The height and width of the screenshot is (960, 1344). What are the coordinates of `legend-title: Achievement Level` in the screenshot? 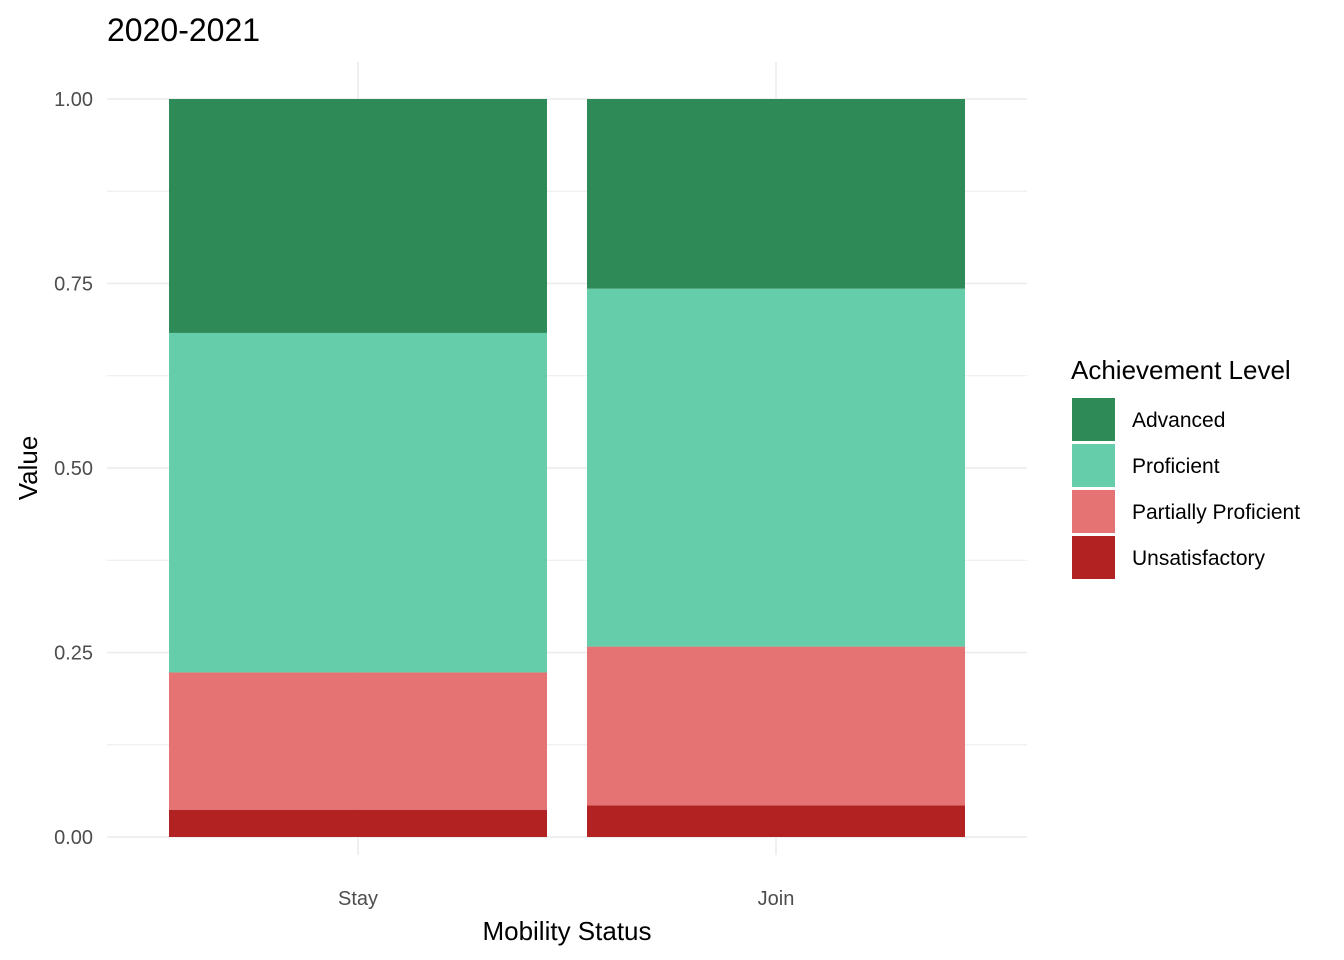 It's located at (1181, 370).